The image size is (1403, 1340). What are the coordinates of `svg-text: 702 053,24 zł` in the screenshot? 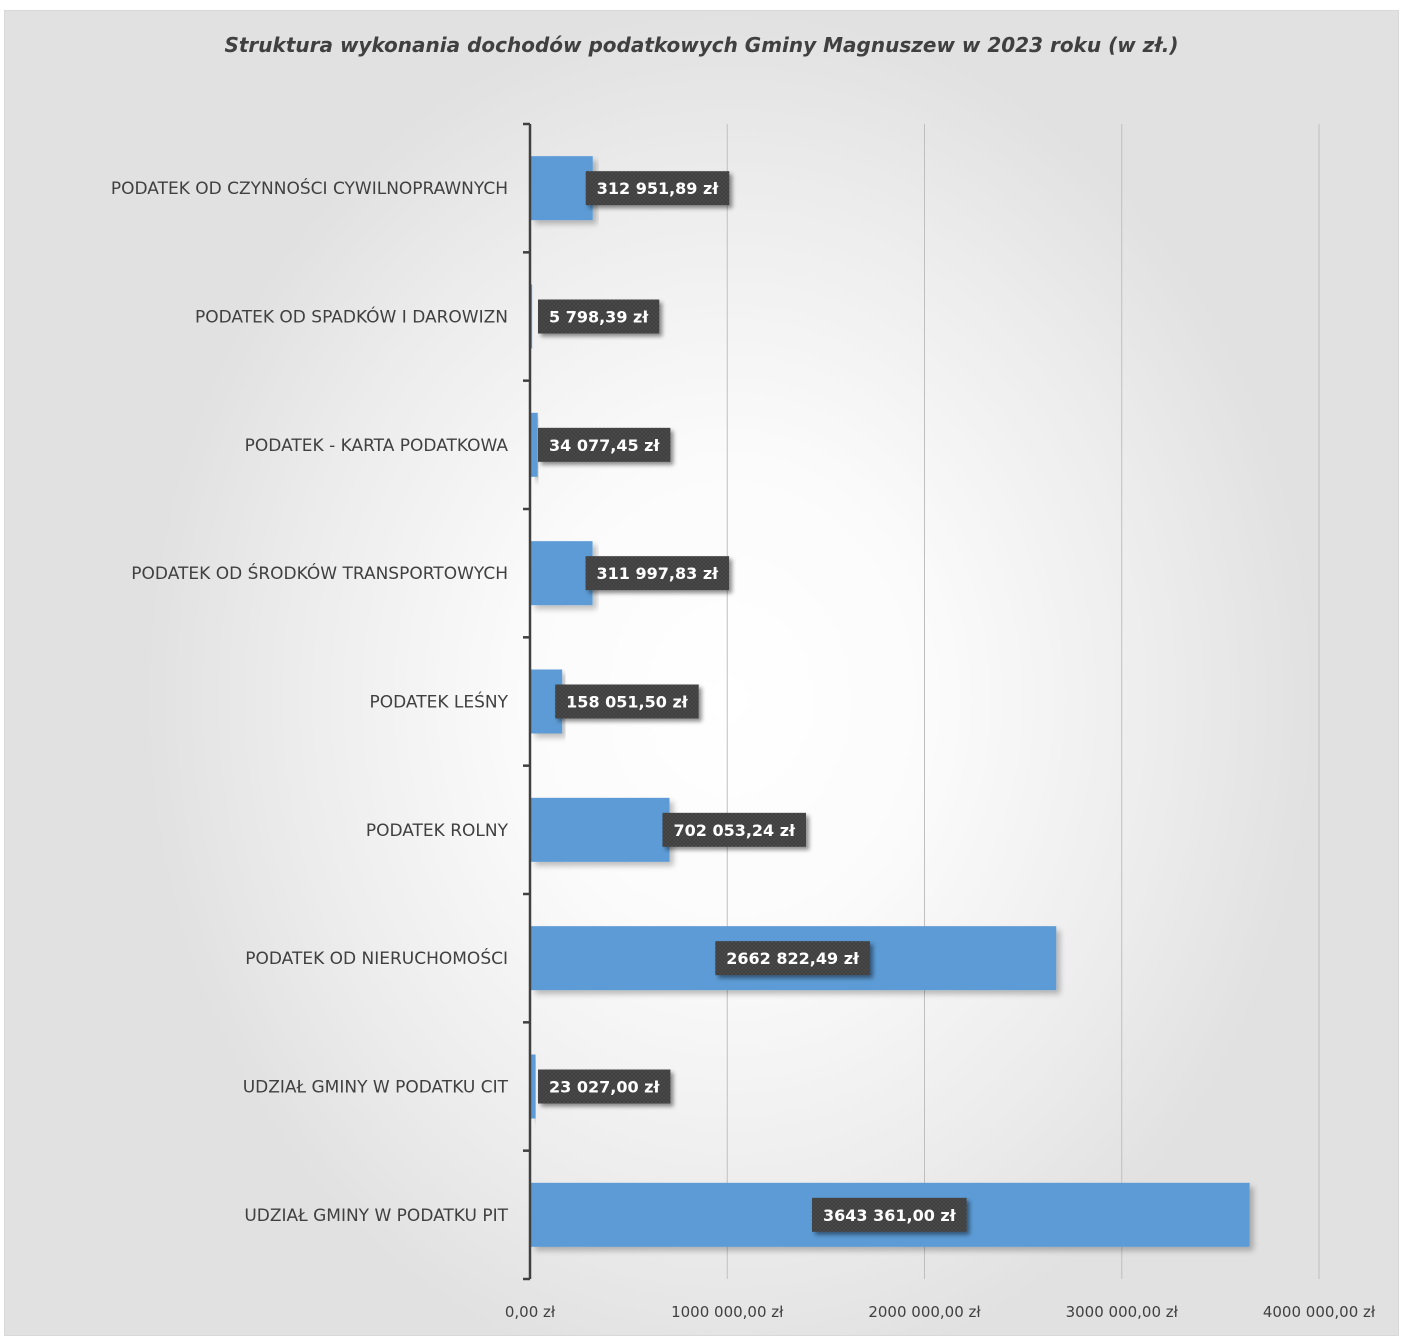 It's located at (734, 830).